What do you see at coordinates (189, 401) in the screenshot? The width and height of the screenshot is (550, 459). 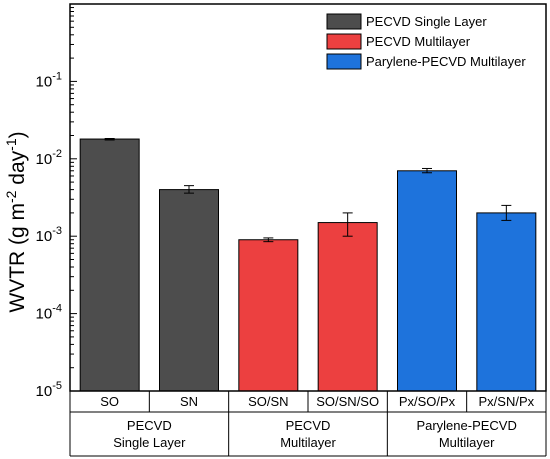 I see `category-label: SN` at bounding box center [189, 401].